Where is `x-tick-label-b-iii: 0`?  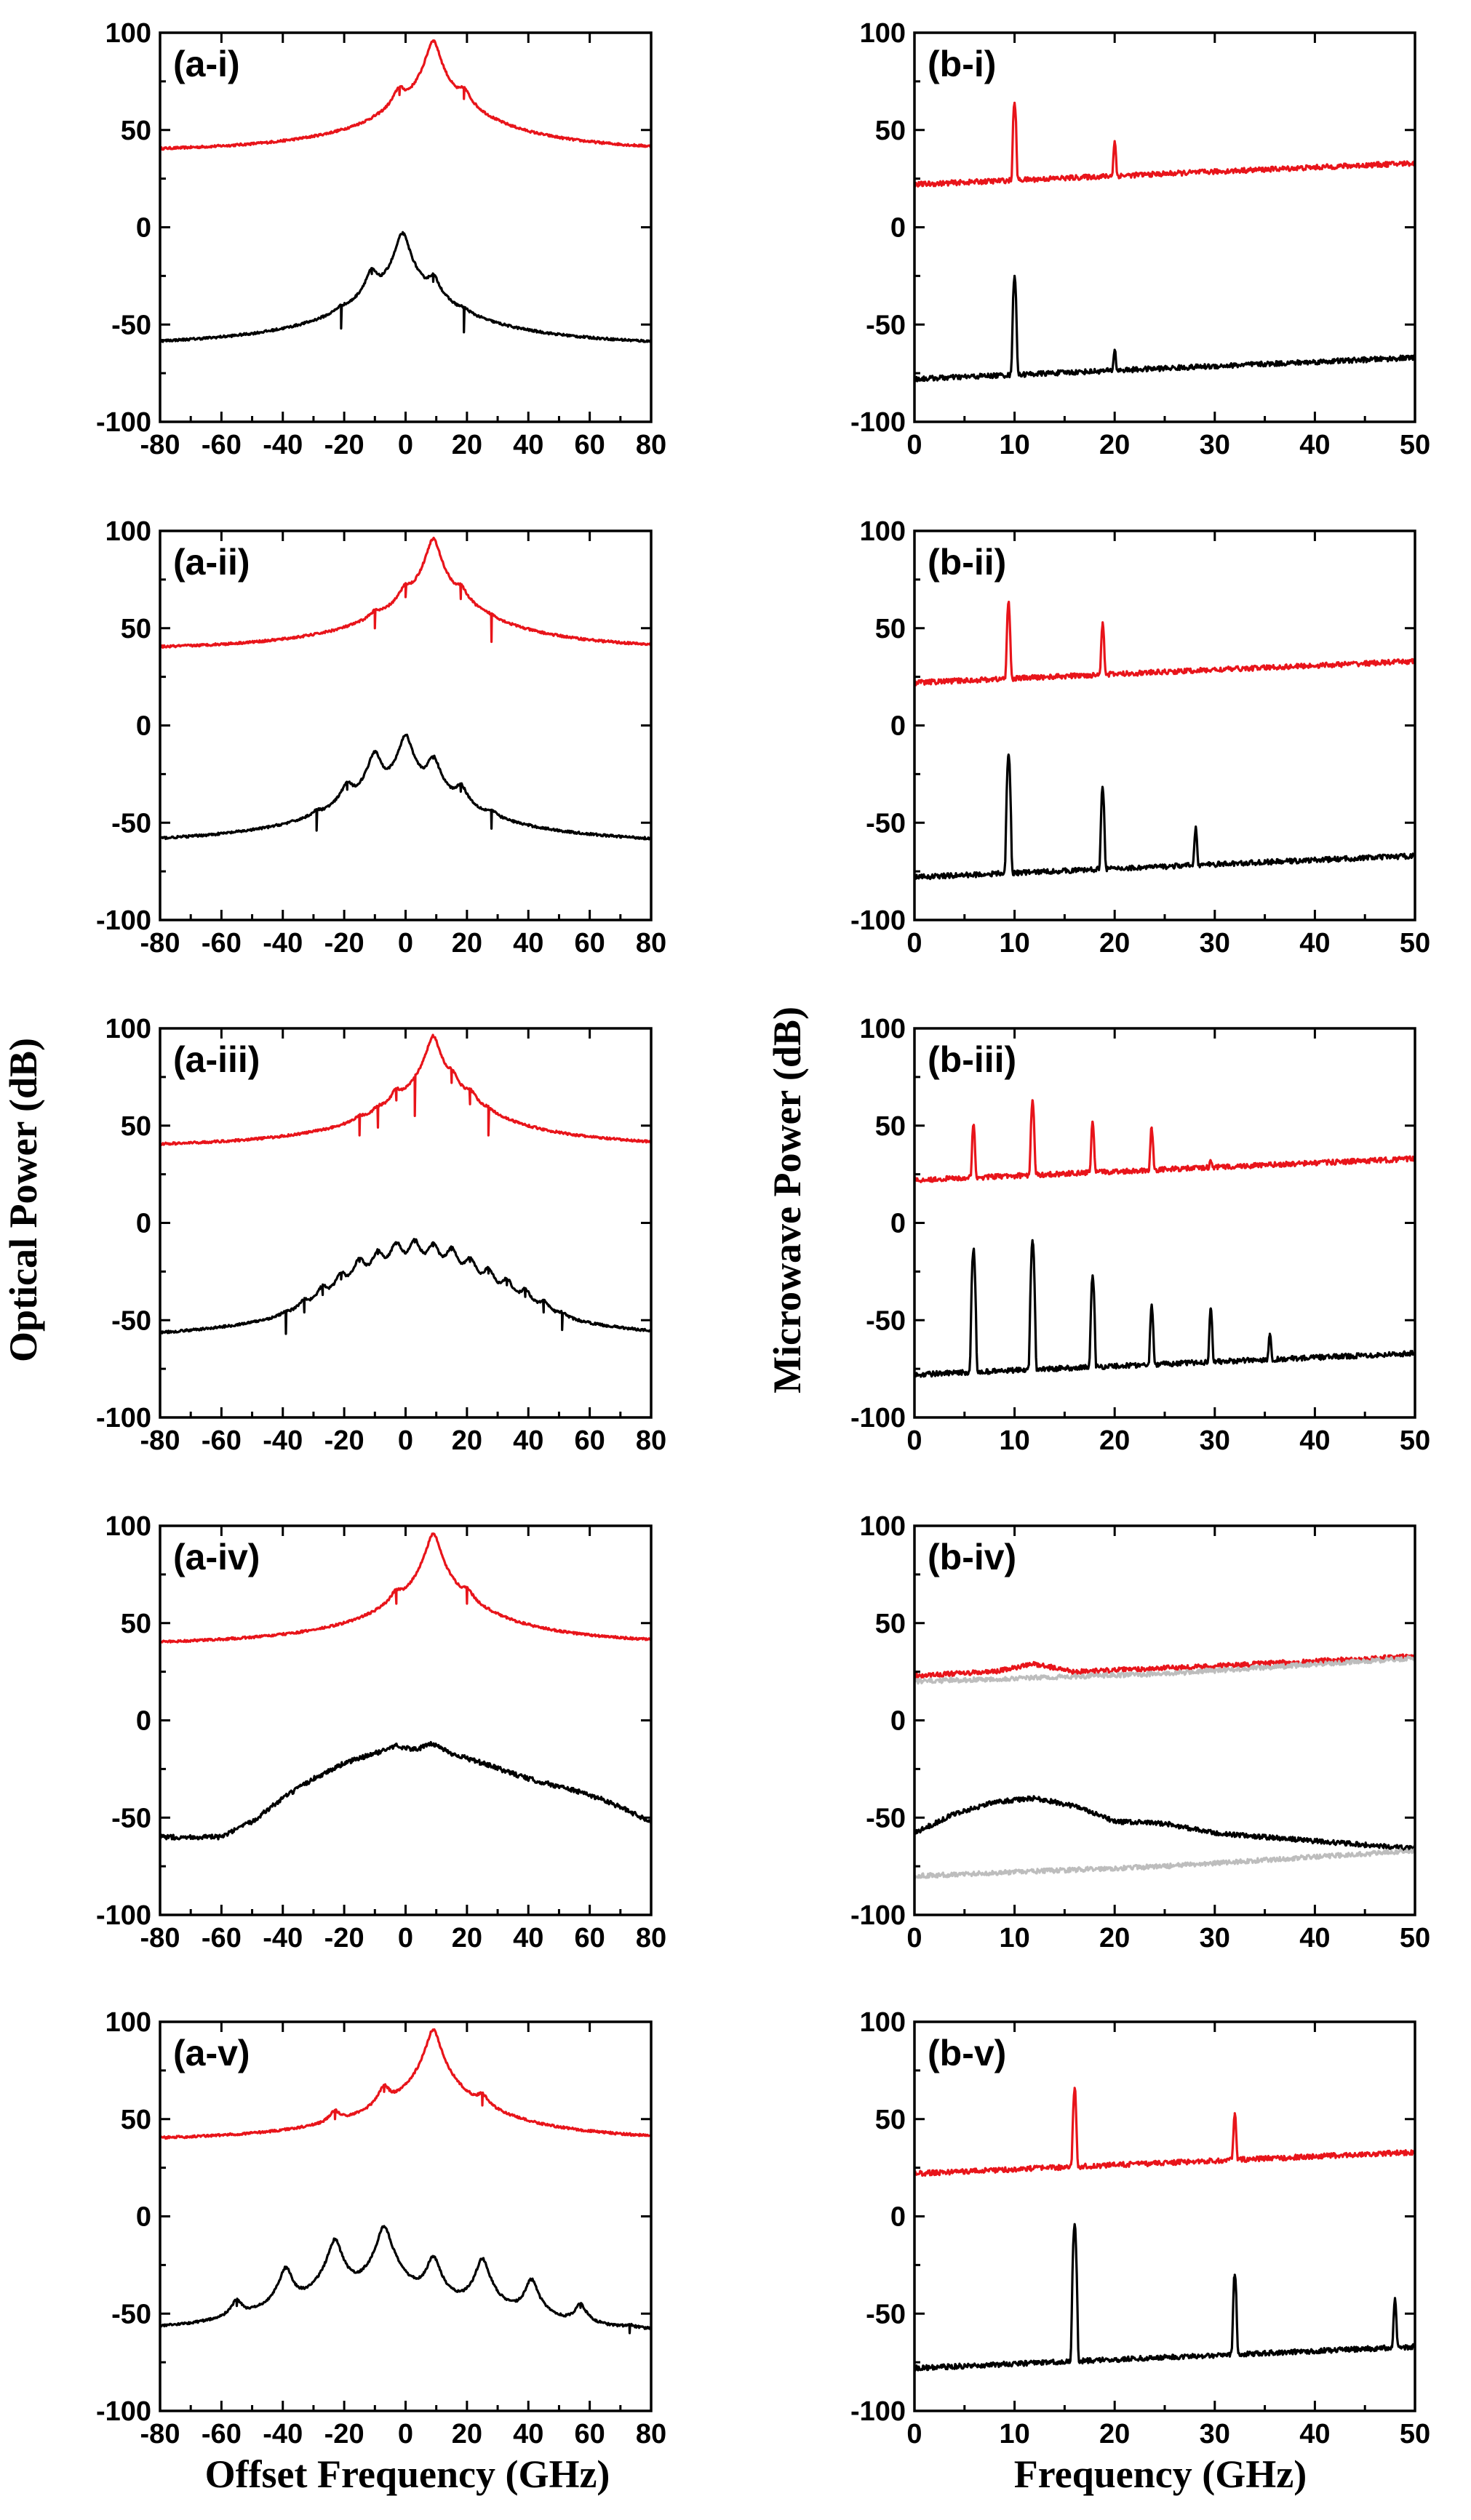
x-tick-label-b-iii: 0 is located at coordinates (914, 1440).